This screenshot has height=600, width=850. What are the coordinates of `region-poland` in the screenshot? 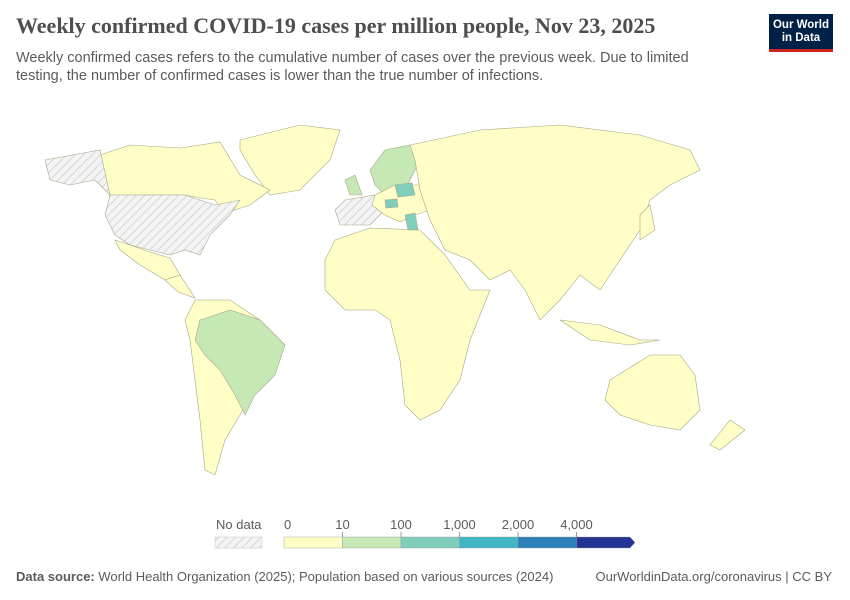 It's located at (405, 190).